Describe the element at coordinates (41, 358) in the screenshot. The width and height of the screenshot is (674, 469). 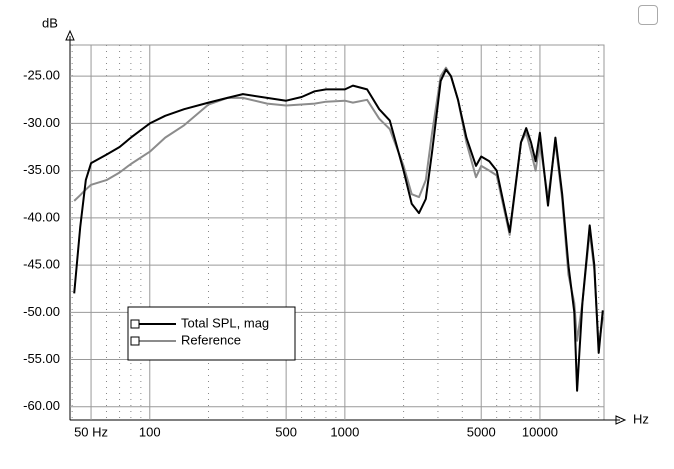
I see `y-tick-label: -55.00` at that location.